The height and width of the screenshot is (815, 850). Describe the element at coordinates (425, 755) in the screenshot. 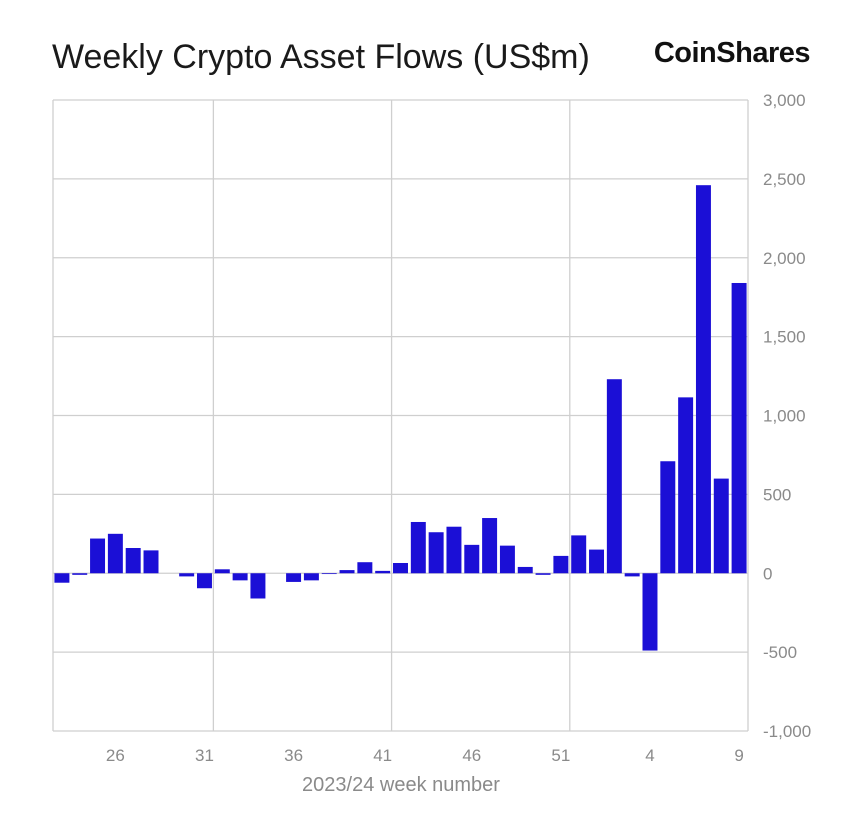

I see `x-tick-labels: 26 31 36 41 46 51 4 9` at that location.